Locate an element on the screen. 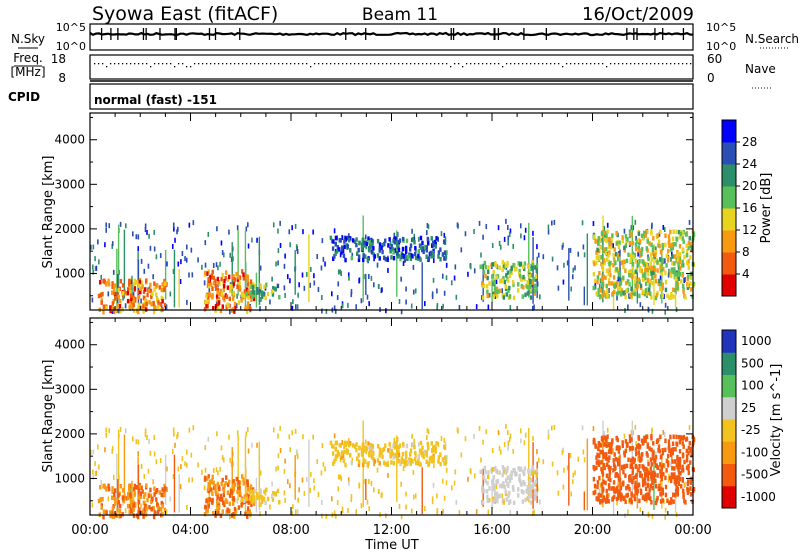 Image resolution: width=800 pixels, height=554 pixels. colorbar-tick-label: 28 is located at coordinates (749, 142).